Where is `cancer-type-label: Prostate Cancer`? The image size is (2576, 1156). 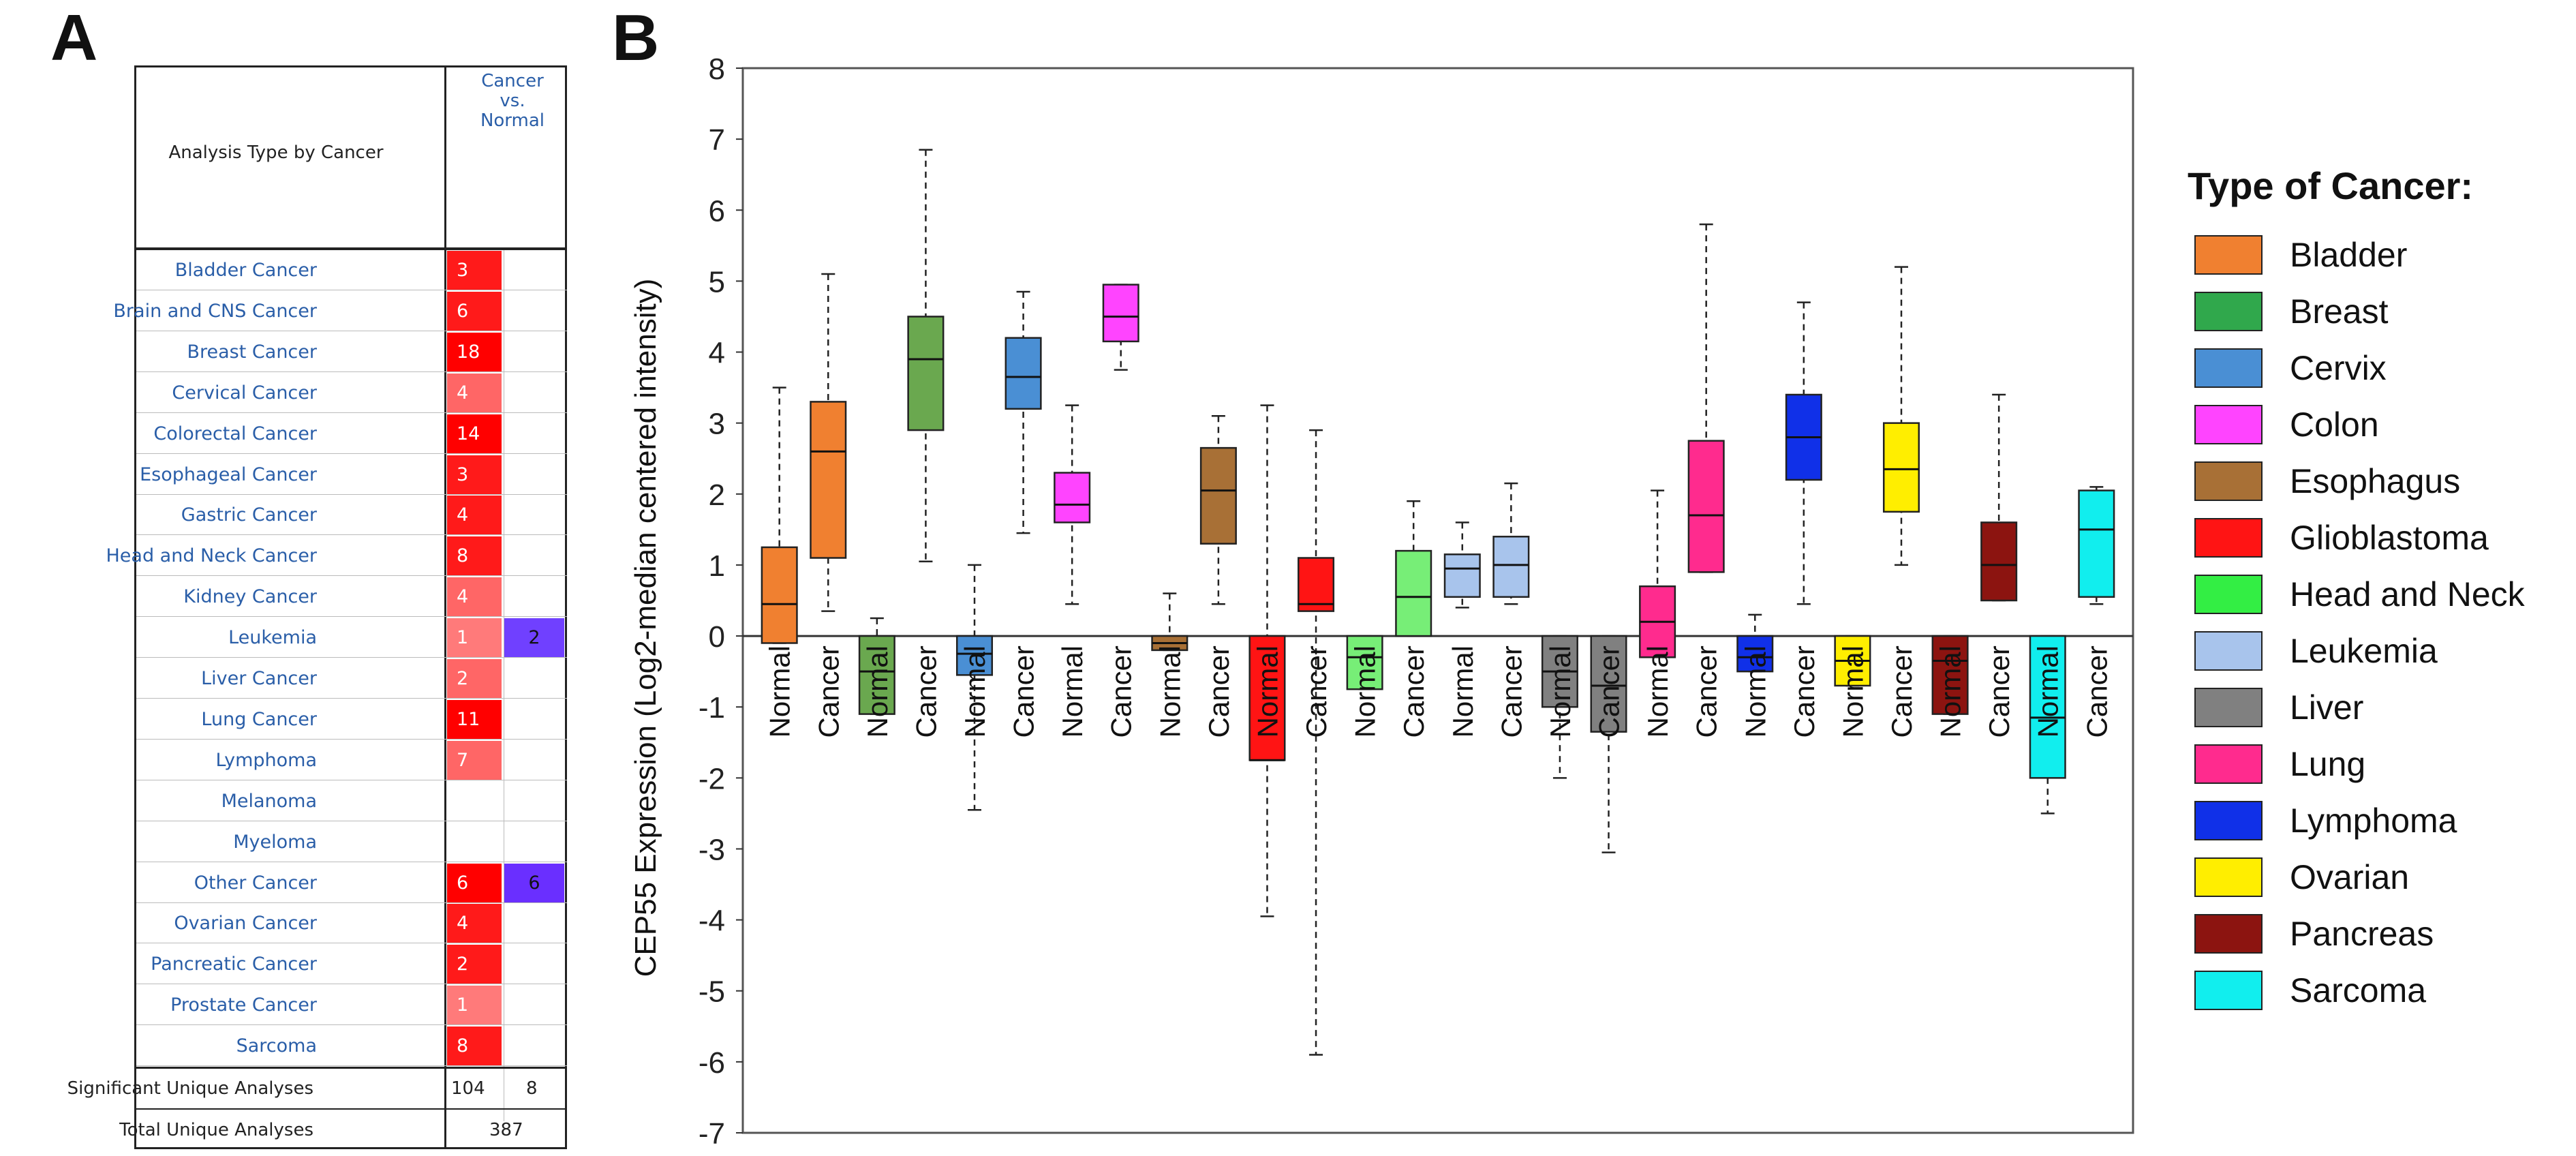
cancer-type-label: Prostate Cancer is located at coordinates (244, 1005).